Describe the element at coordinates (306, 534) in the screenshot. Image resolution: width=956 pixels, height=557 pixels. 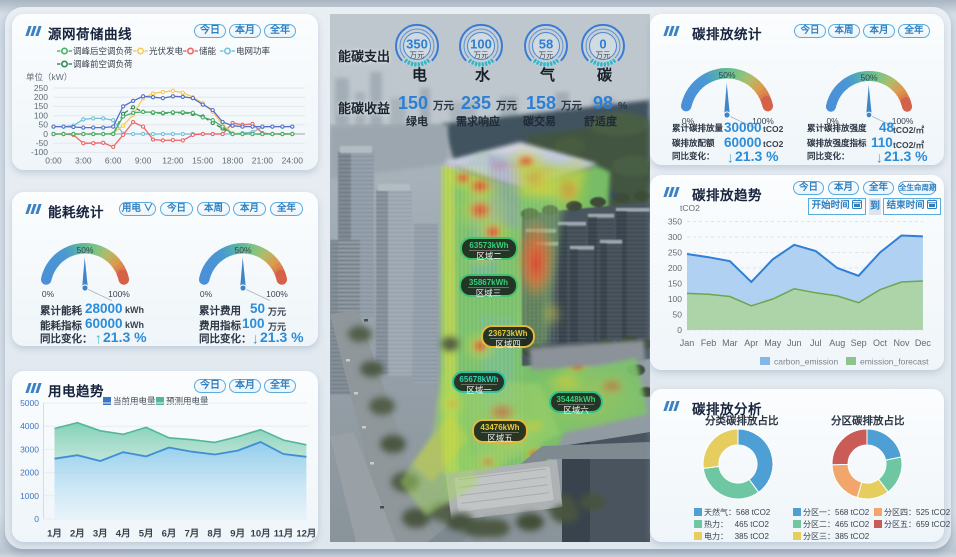
I see `svg-text: 12月` at that location.